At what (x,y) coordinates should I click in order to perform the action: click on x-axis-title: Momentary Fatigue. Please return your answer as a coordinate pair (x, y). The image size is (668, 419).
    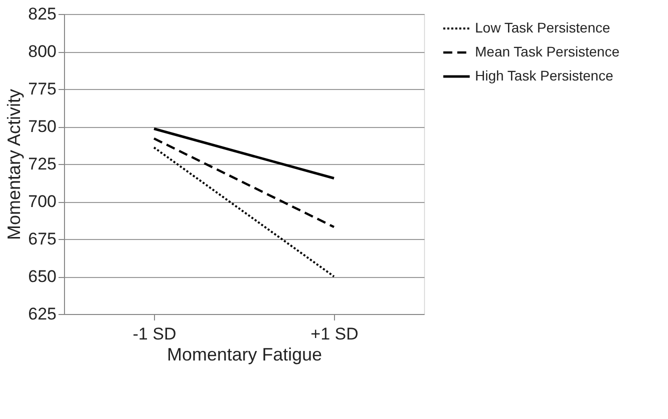
    Looking at the image, I should click on (244, 354).